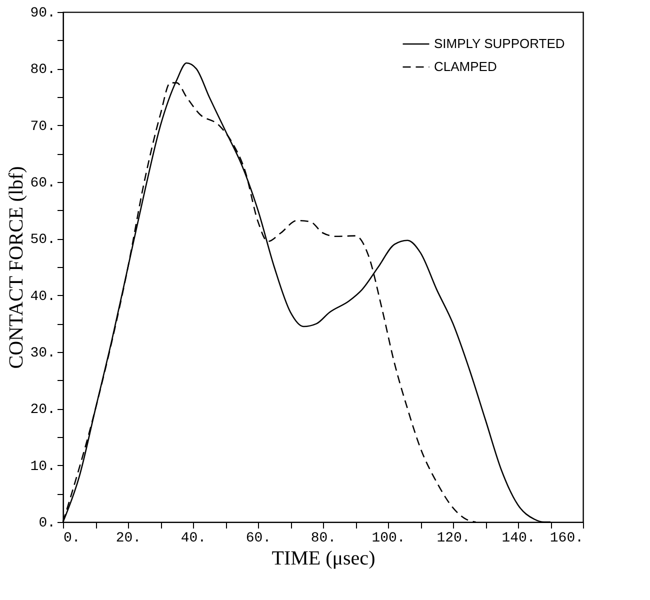  Describe the element at coordinates (43, 240) in the screenshot. I see `y-tick-label: 50.` at that location.